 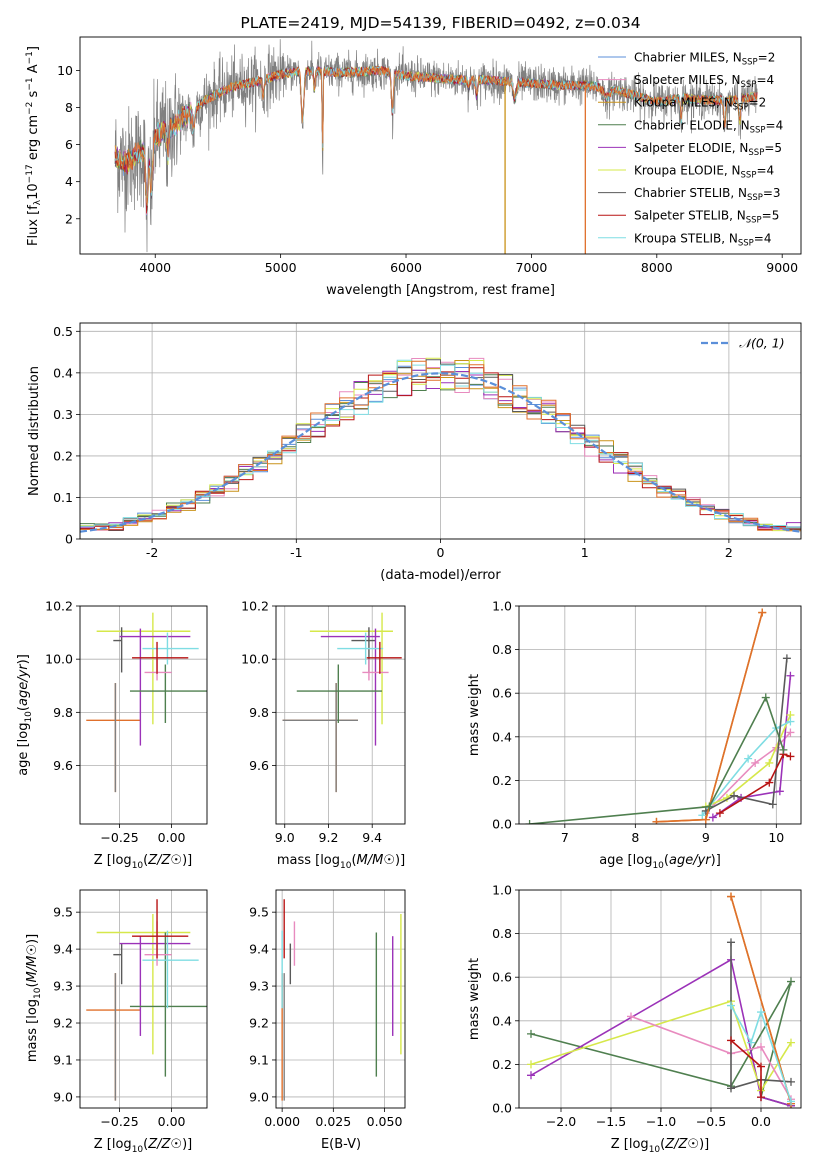 I want to click on axes-mass-Z: −0.25 0.00 9.0 9.1 9.2 9.3 9.4 9.5, so click(x=130, y=1009).